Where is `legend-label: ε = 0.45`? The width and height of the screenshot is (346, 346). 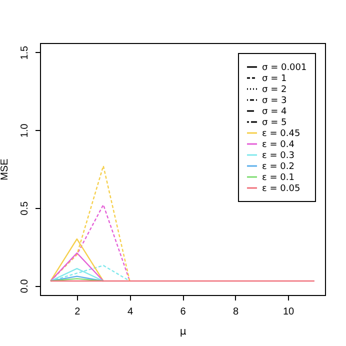 legend-label: ε = 0.45 is located at coordinates (281, 134).